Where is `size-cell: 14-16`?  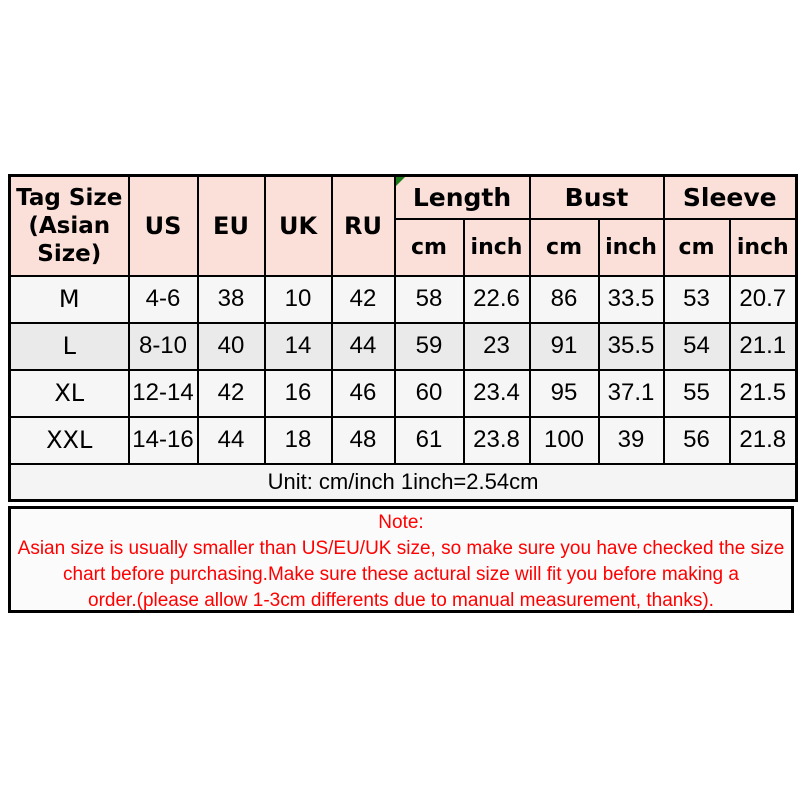 size-cell: 14-16 is located at coordinates (163, 440).